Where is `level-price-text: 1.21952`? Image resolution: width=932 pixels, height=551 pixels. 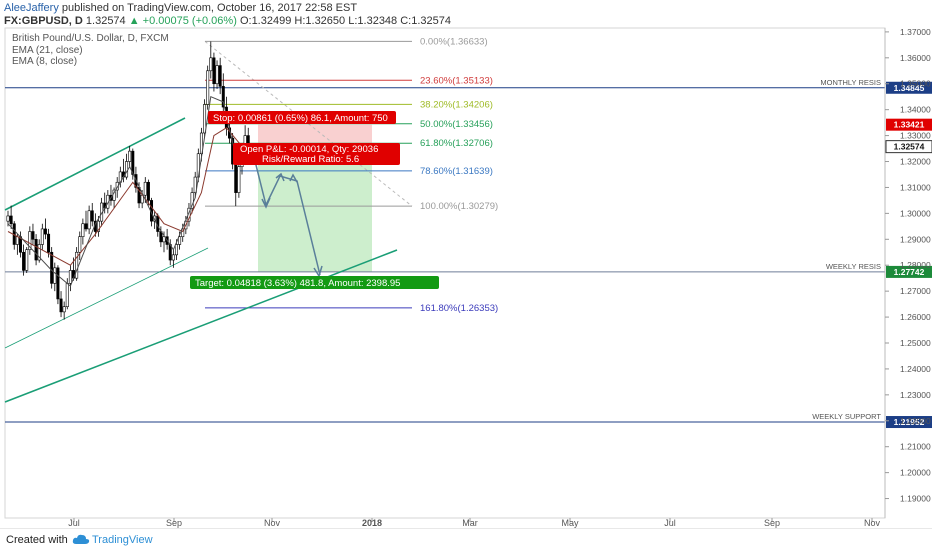
level-price-text: 1.21952 is located at coordinates (909, 422).